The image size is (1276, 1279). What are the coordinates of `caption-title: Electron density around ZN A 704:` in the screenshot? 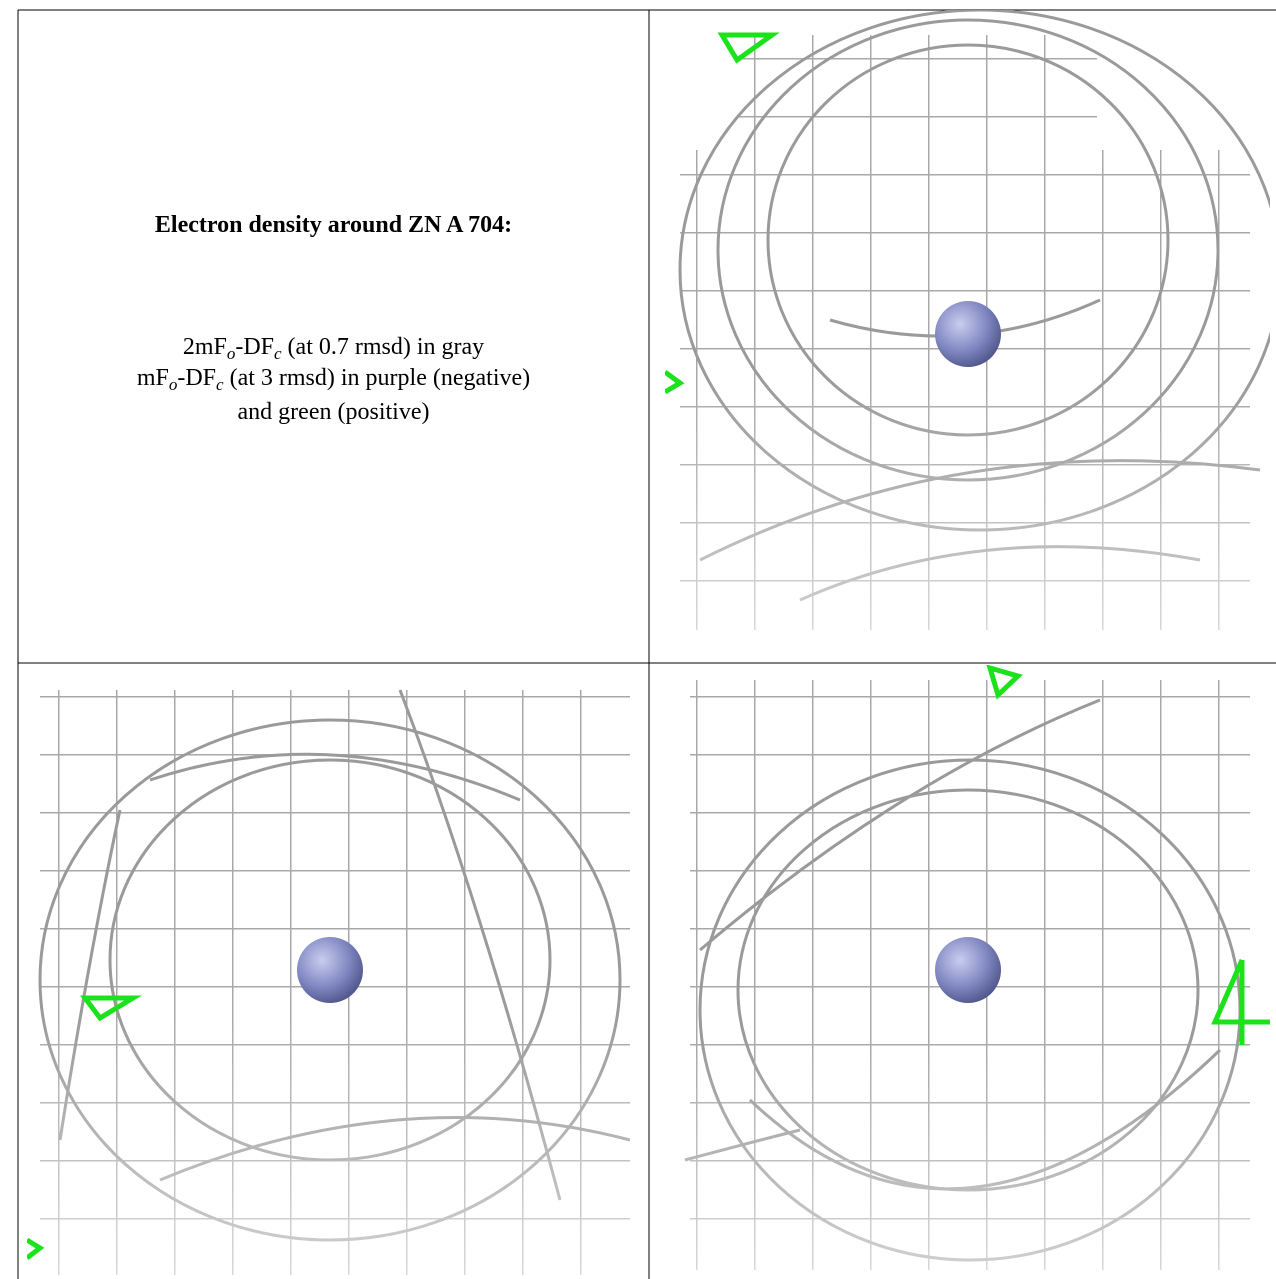 It's located at (333, 225).